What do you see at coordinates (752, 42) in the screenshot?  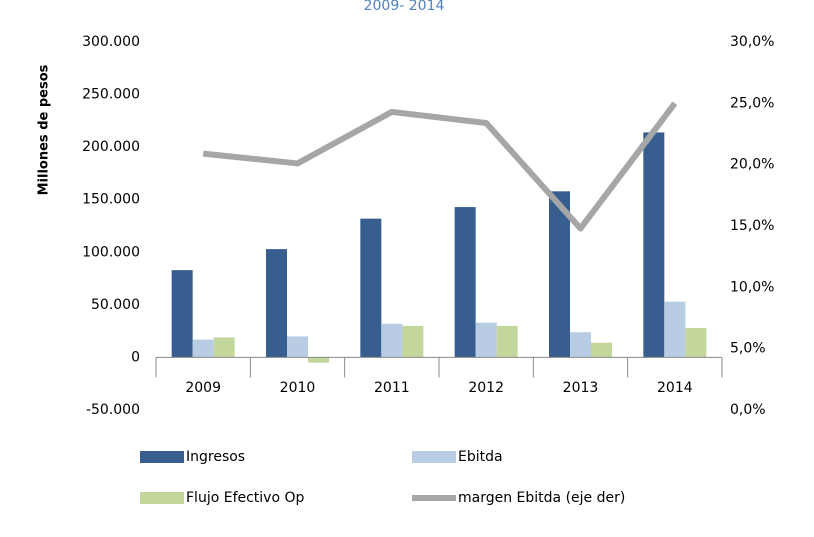 I see `y2-tick-label: 30,0%` at bounding box center [752, 42].